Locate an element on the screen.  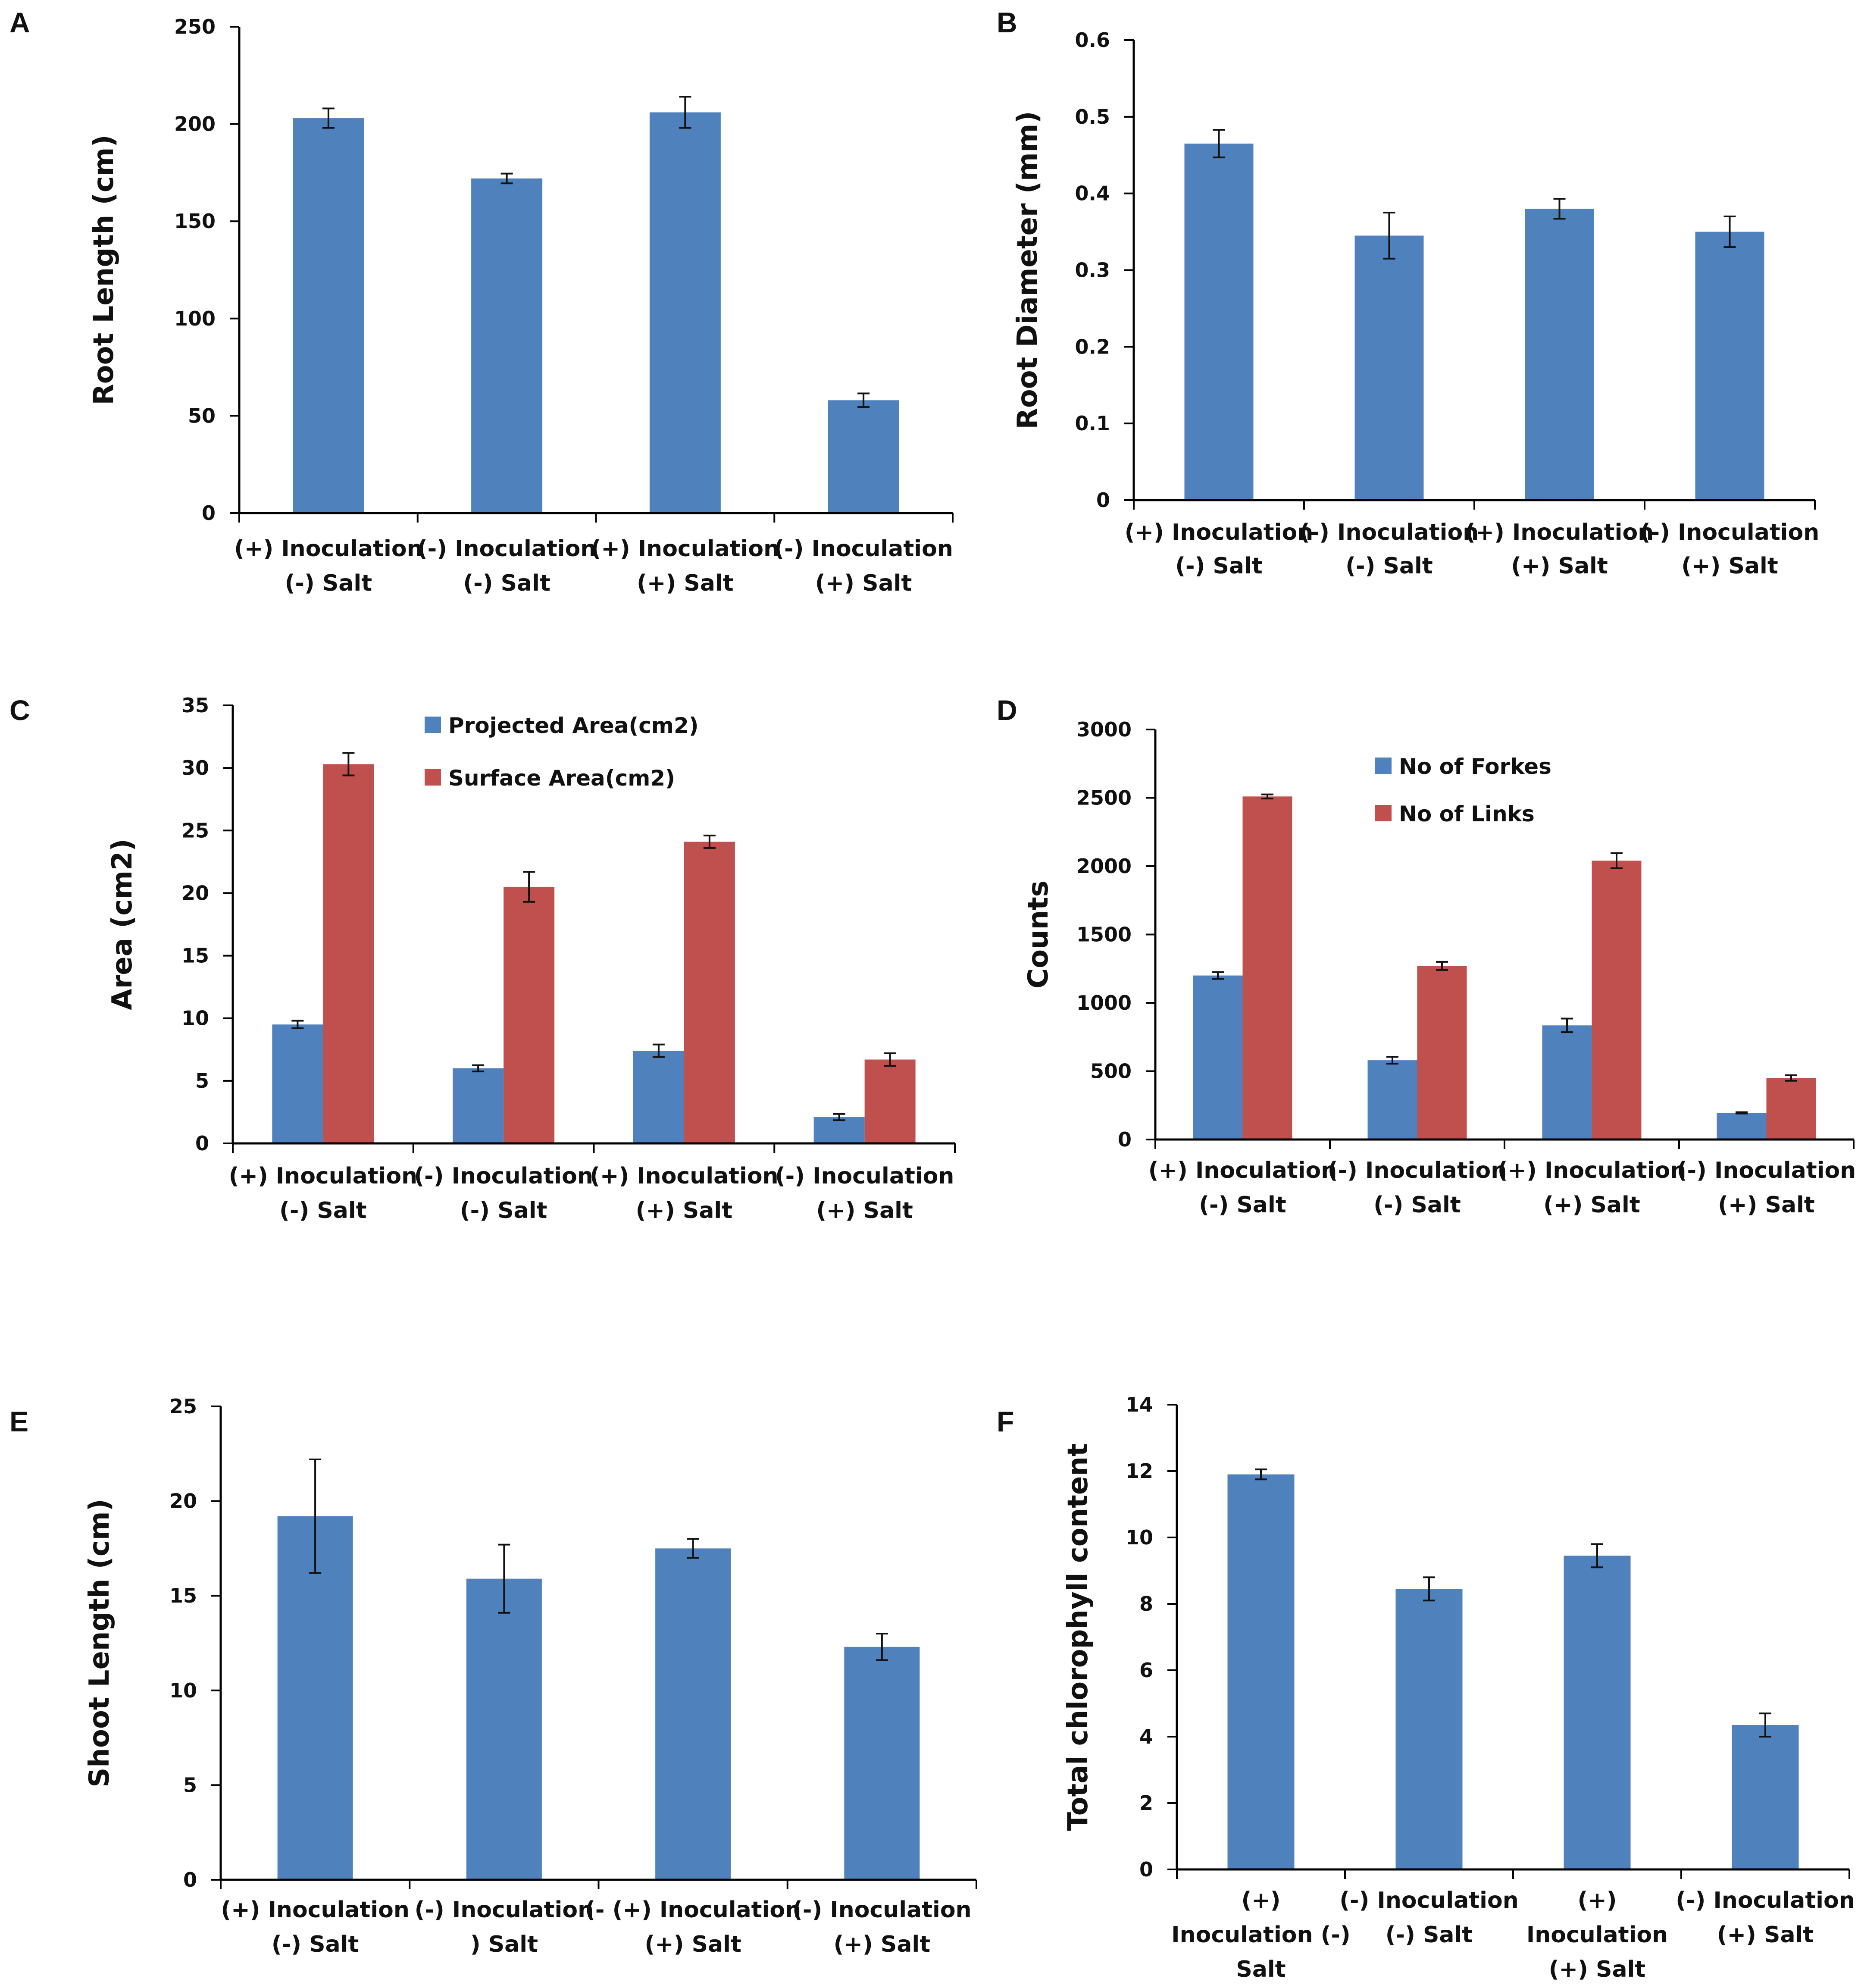
y-tick-label: 6 is located at coordinates (1146, 1670).